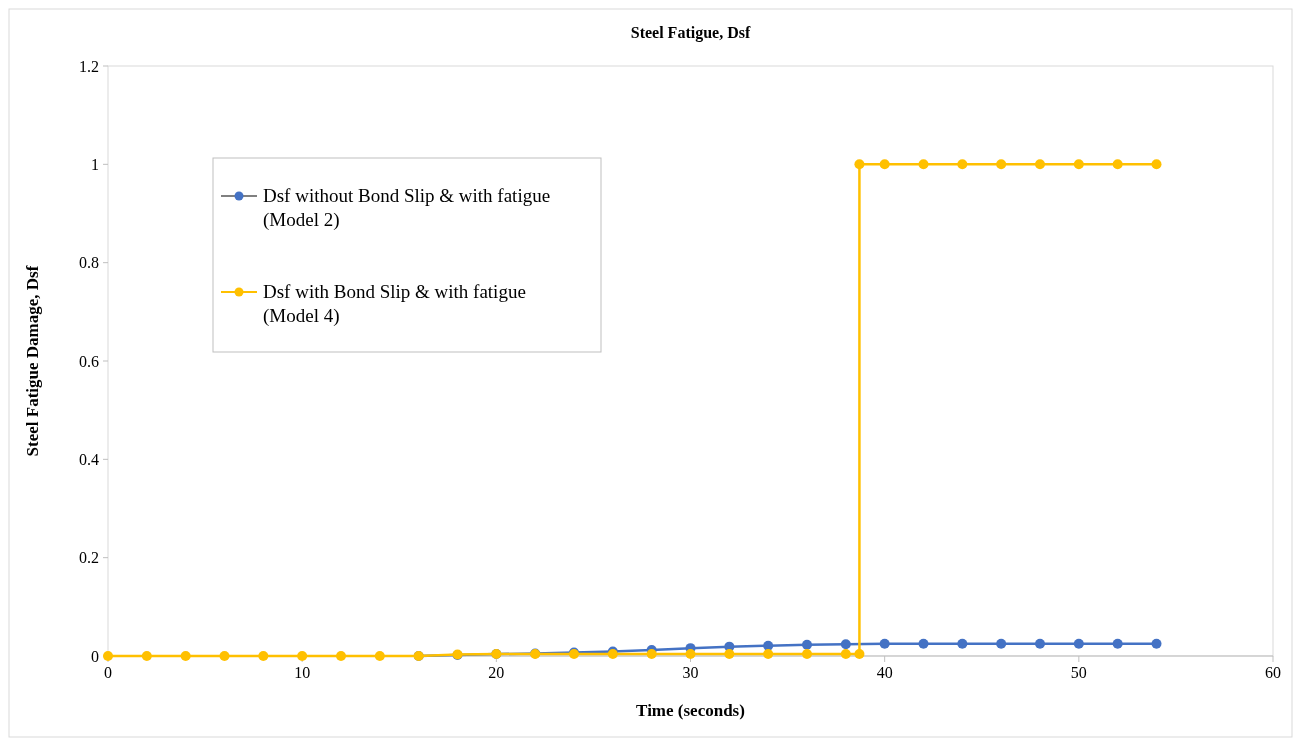 The height and width of the screenshot is (746, 1301). Describe the element at coordinates (1078, 672) in the screenshot. I see `x-tick-label: 50` at that location.